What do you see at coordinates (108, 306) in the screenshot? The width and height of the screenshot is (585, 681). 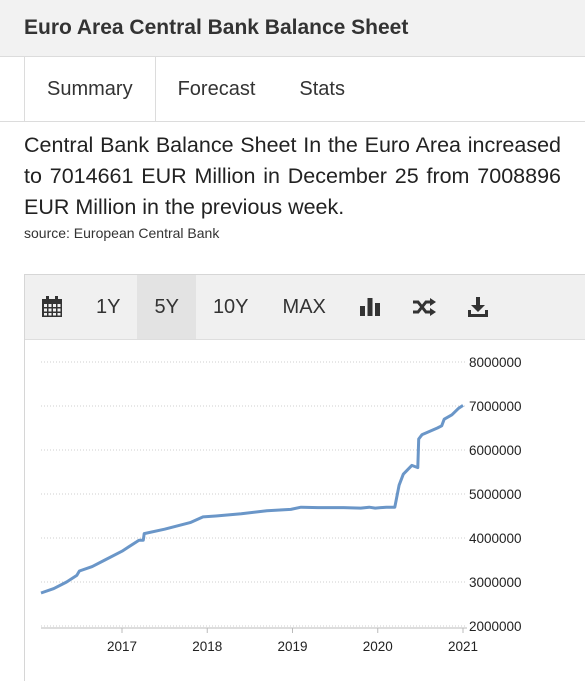 I see `range-1y-button: 1Y` at bounding box center [108, 306].